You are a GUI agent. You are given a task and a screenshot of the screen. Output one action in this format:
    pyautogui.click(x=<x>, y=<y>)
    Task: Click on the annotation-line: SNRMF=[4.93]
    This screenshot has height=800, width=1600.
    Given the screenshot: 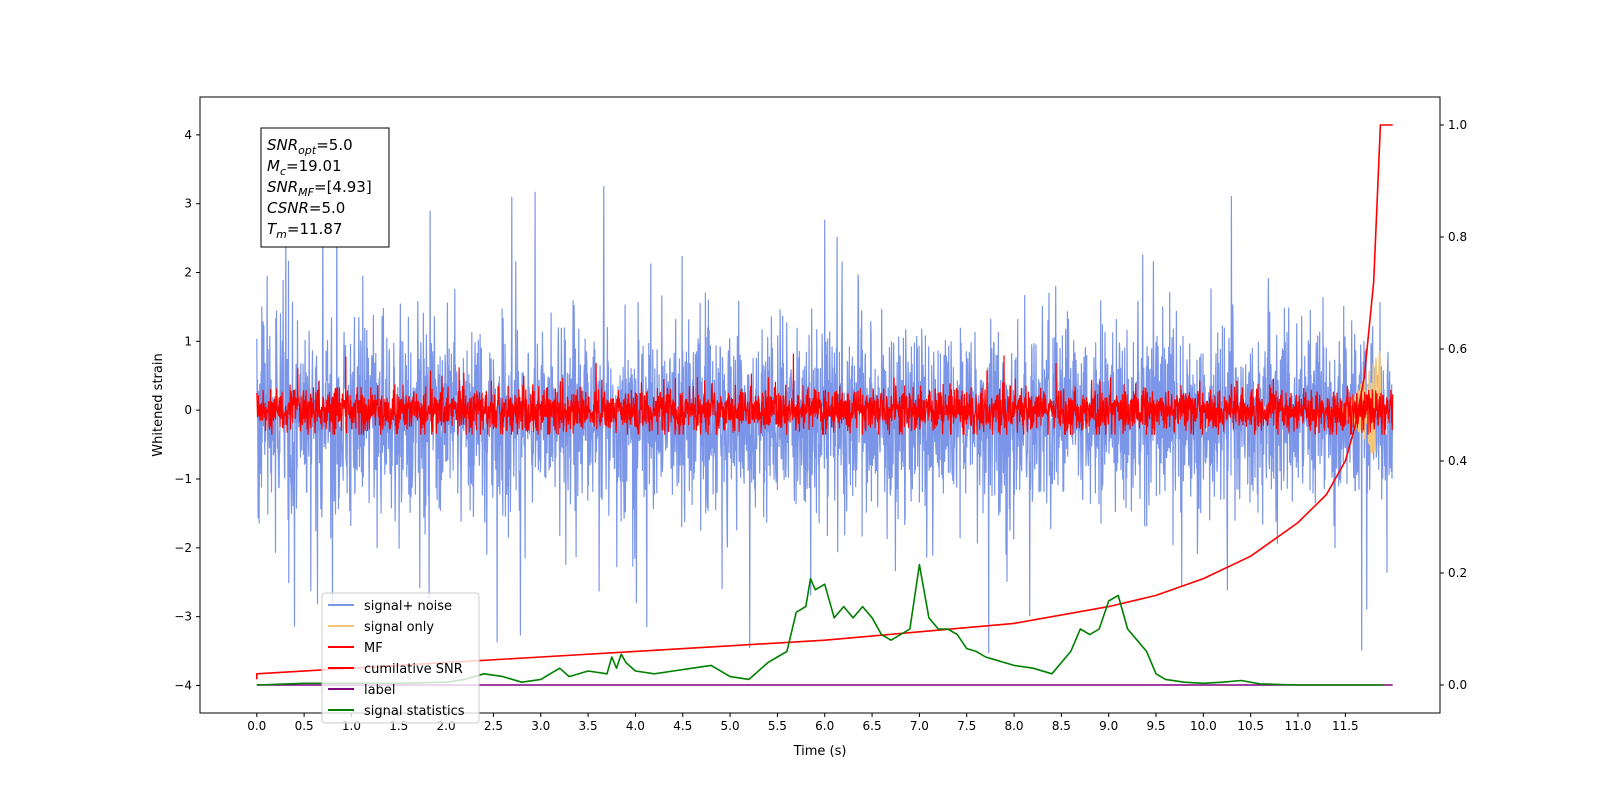 What is the action you would take?
    pyautogui.click(x=319, y=188)
    